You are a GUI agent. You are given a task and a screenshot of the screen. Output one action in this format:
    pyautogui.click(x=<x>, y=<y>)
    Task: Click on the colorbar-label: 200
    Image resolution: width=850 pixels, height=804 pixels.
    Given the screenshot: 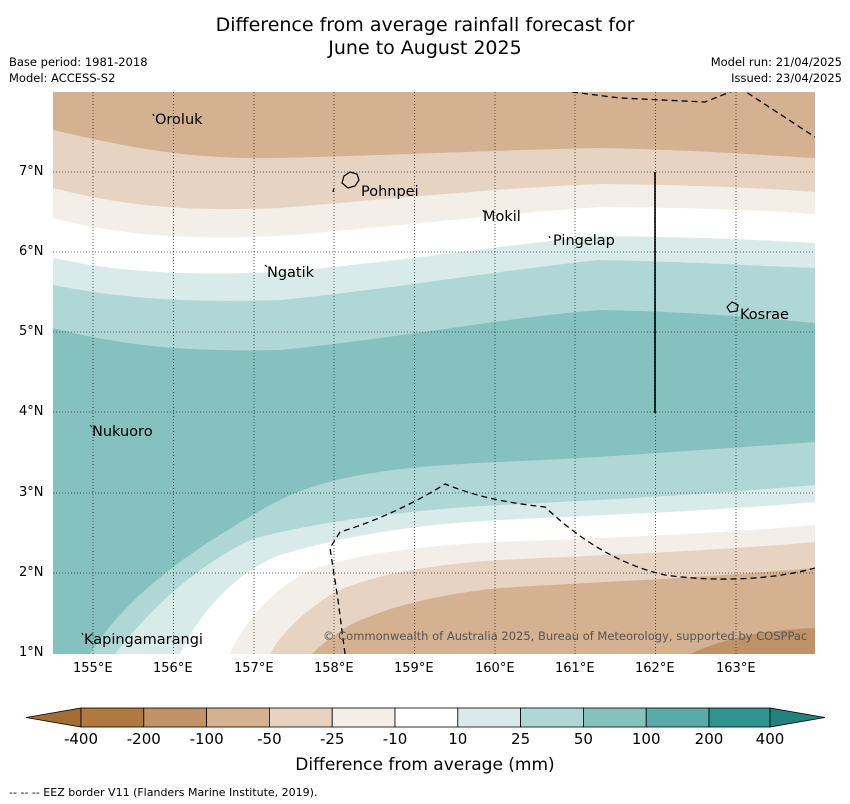 What is the action you would take?
    pyautogui.click(x=709, y=739)
    